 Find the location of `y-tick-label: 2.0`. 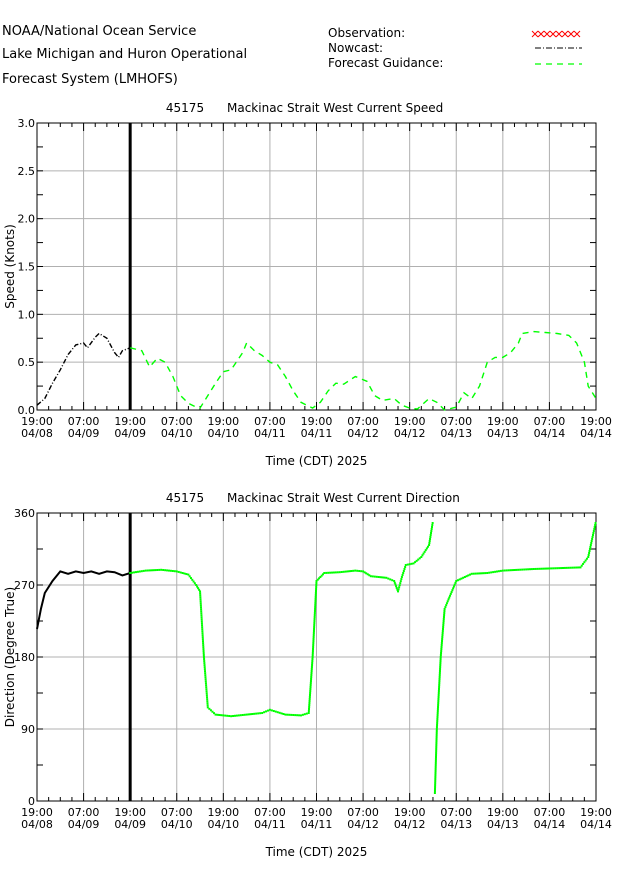

y-tick-label: 2.0 is located at coordinates (27, 219).